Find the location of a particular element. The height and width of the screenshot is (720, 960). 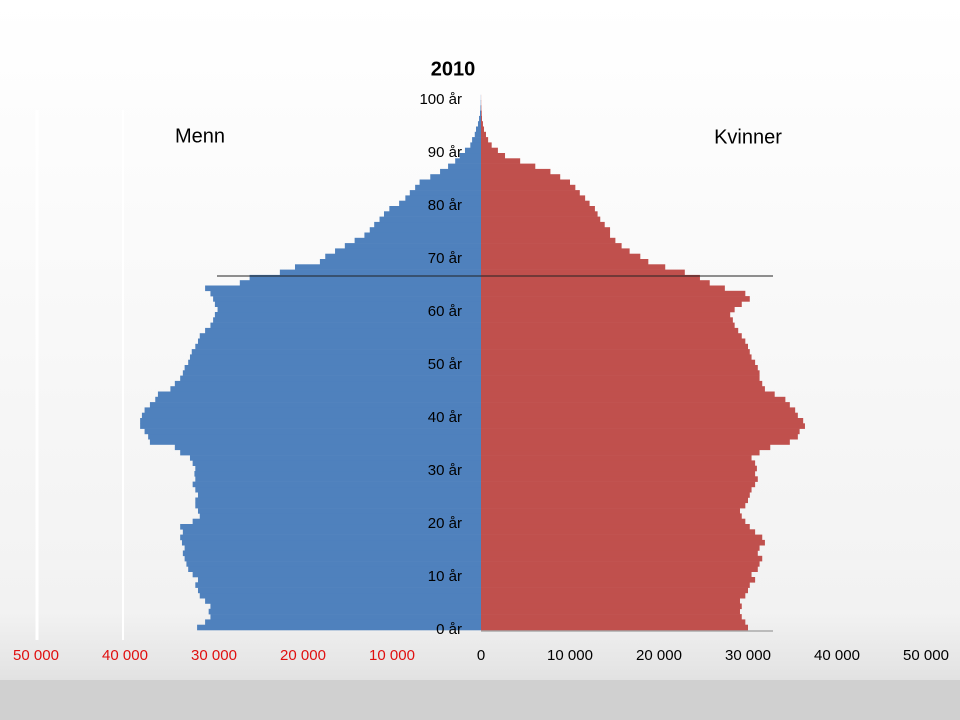

x-tick-label: 0 is located at coordinates (481, 655).